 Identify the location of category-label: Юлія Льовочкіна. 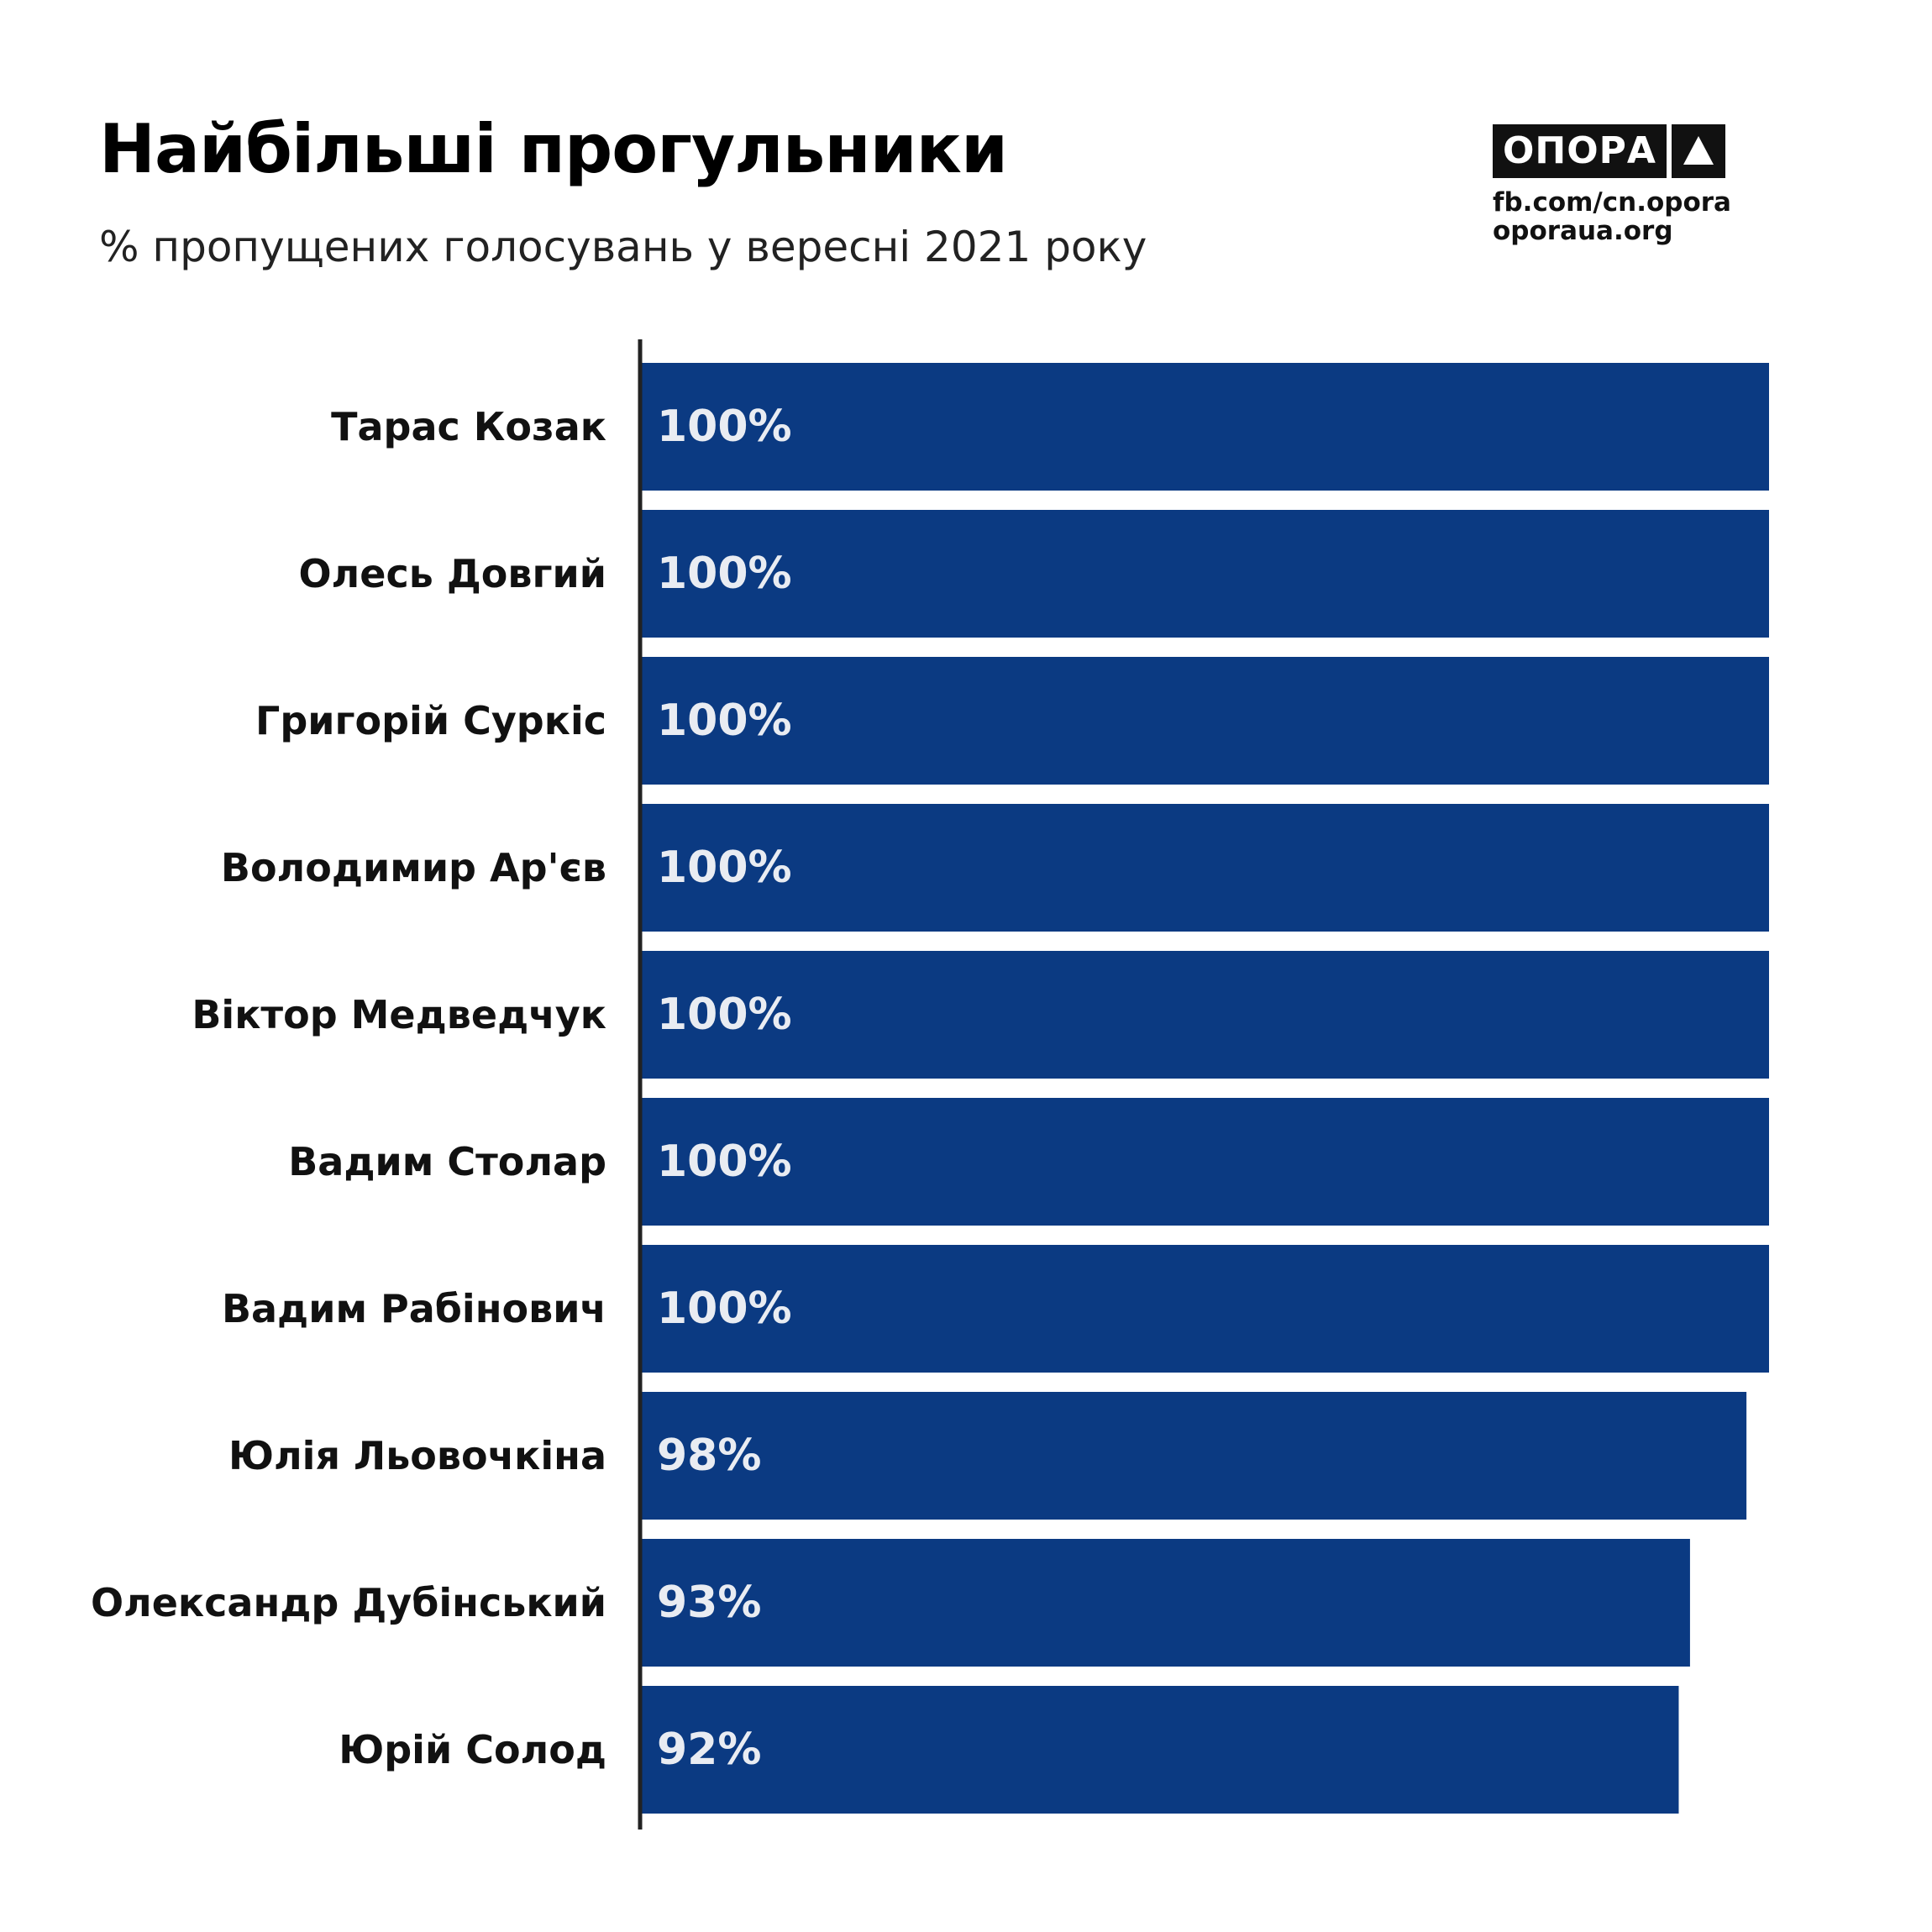
(417, 1455).